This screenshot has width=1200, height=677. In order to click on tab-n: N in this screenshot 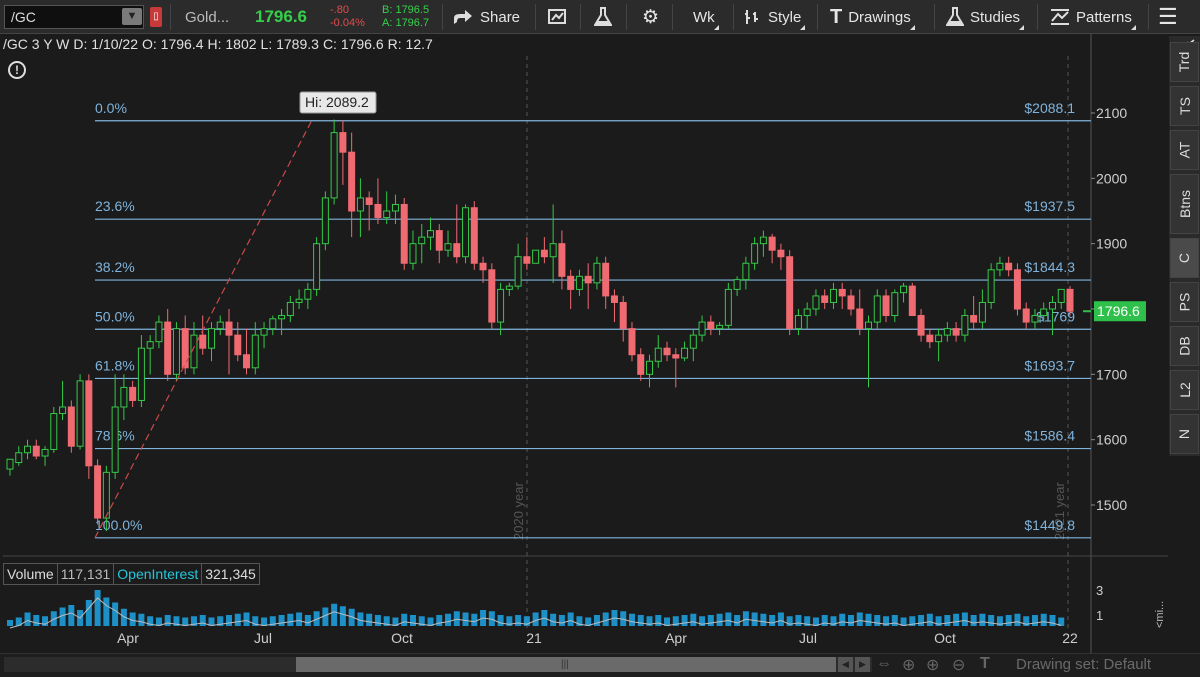, I will do `click(1184, 434)`.